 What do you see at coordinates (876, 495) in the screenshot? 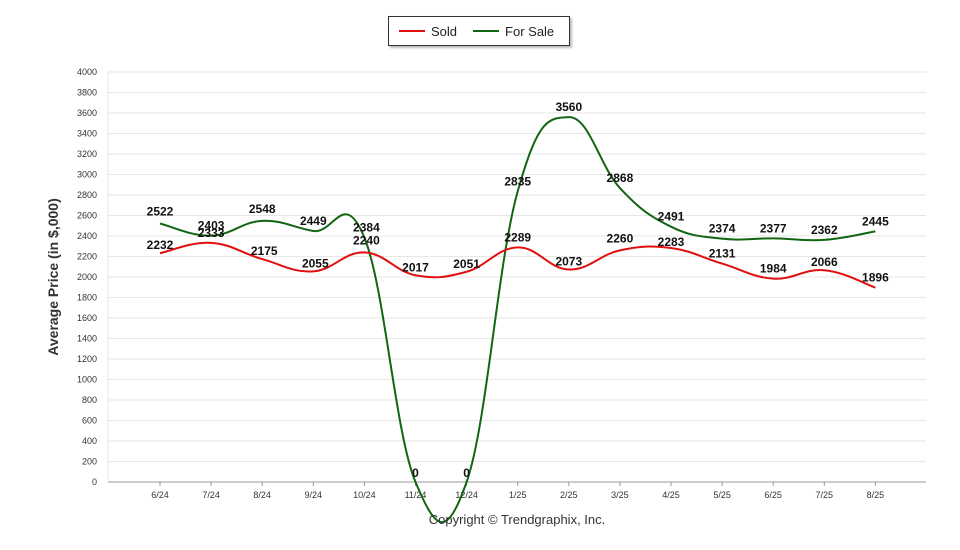
I see `x-tick-label: 8/25` at bounding box center [876, 495].